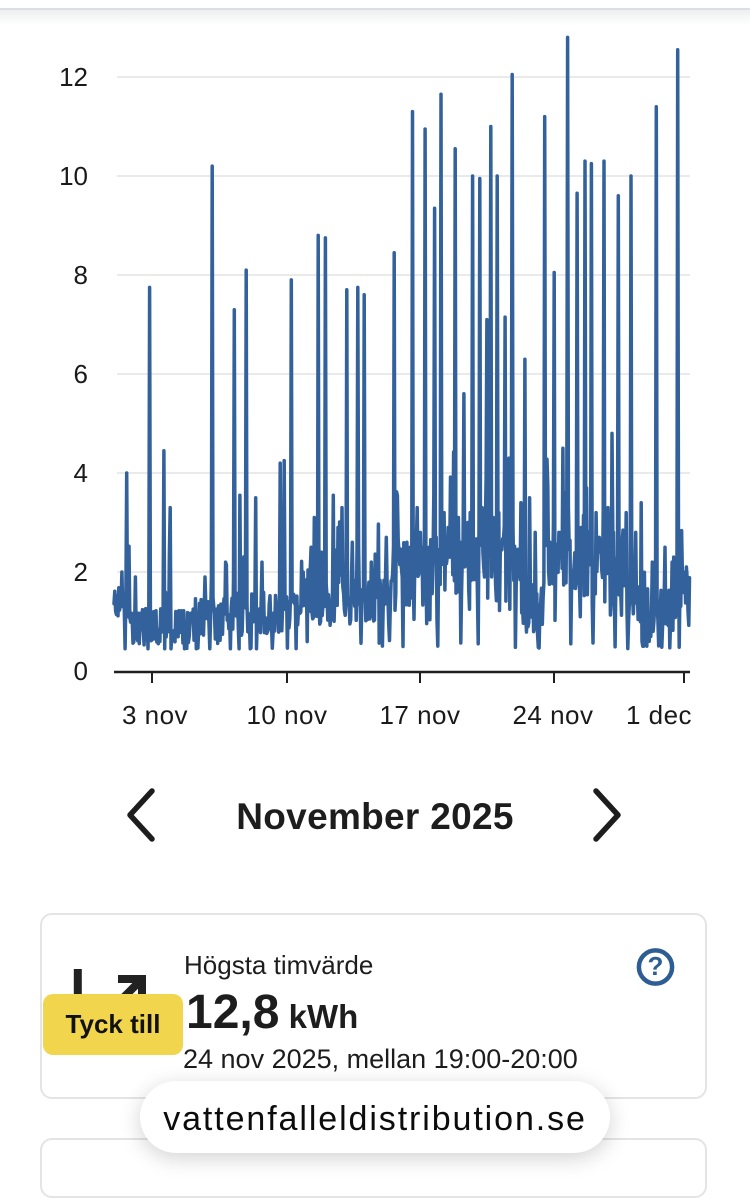  Describe the element at coordinates (81, 473) in the screenshot. I see `svg-text: 4` at that location.